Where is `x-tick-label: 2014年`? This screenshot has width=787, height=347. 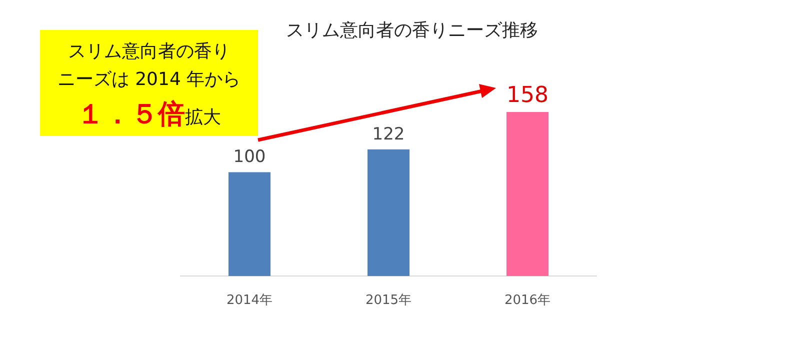
x-tick-label: 2014年 is located at coordinates (249, 300).